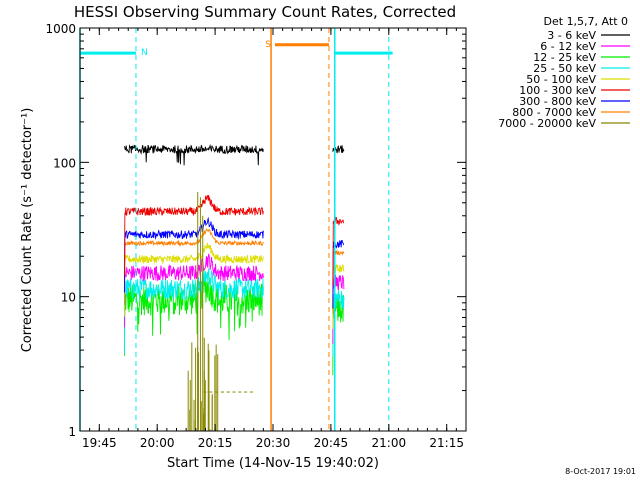 The height and width of the screenshot is (480, 640). Describe the element at coordinates (547, 123) in the screenshot. I see `legend-label: 7000 - 20000 keV` at that location.